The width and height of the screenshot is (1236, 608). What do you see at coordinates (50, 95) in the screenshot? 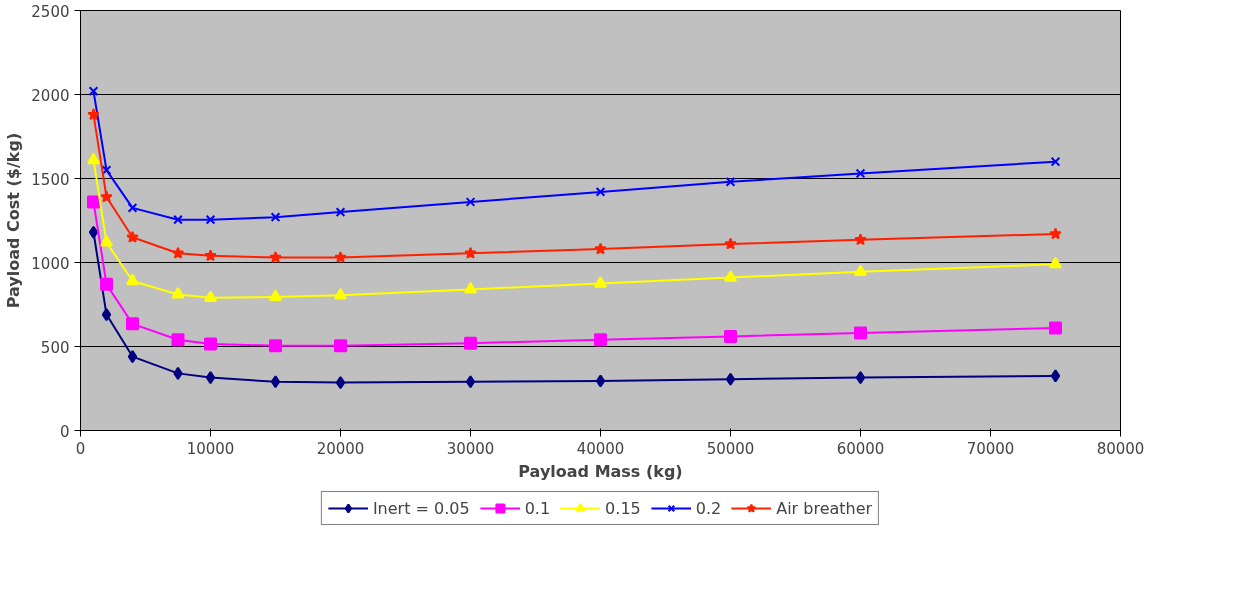
I see `y-tick-label: 2000` at bounding box center [50, 95].